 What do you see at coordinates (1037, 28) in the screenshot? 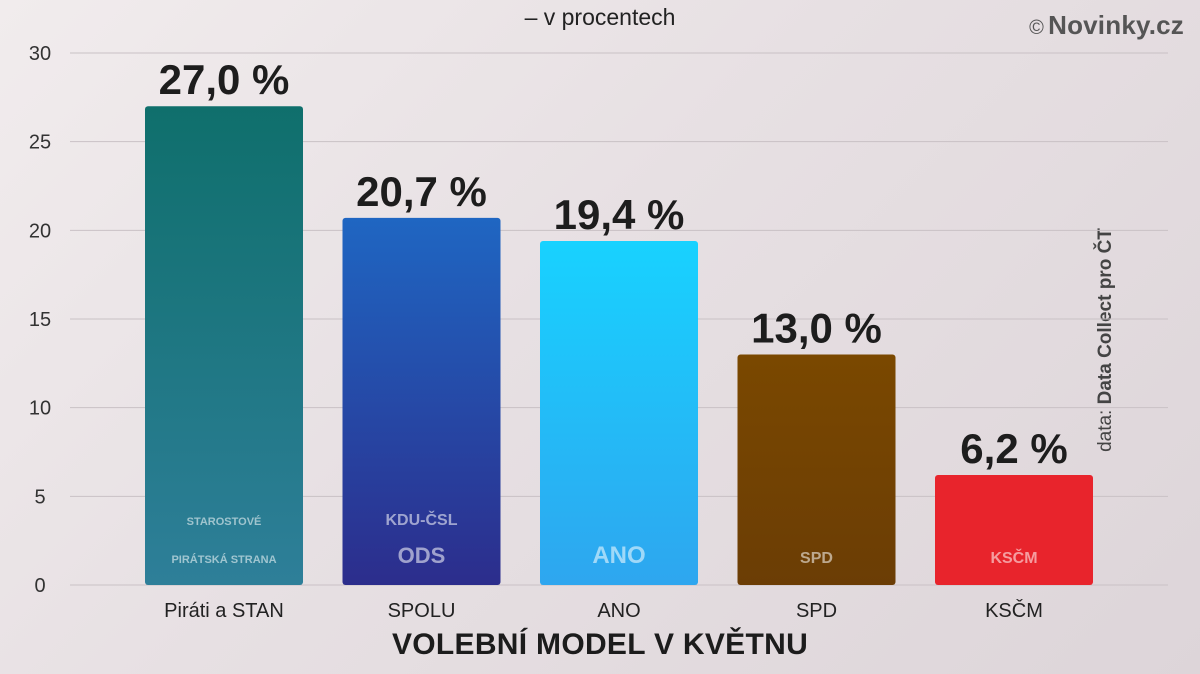
I see `copyright-icon: ©` at bounding box center [1037, 28].